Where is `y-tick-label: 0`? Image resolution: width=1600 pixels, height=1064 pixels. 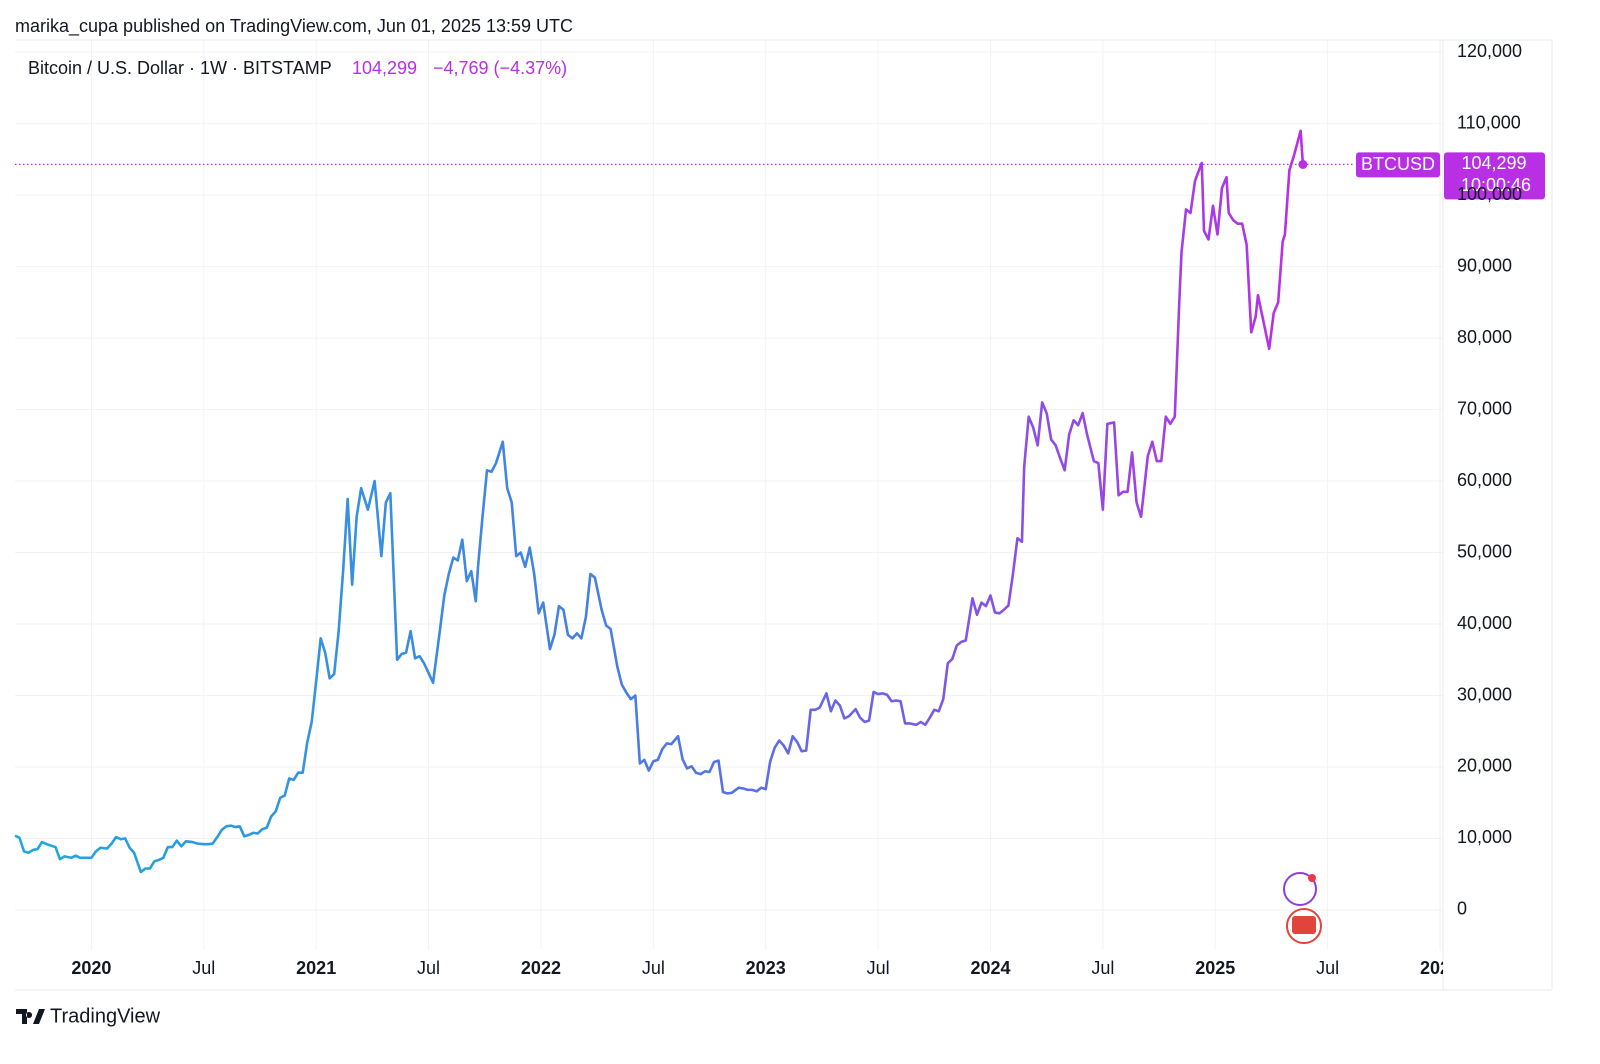
y-tick-label: 0 is located at coordinates (1462, 909).